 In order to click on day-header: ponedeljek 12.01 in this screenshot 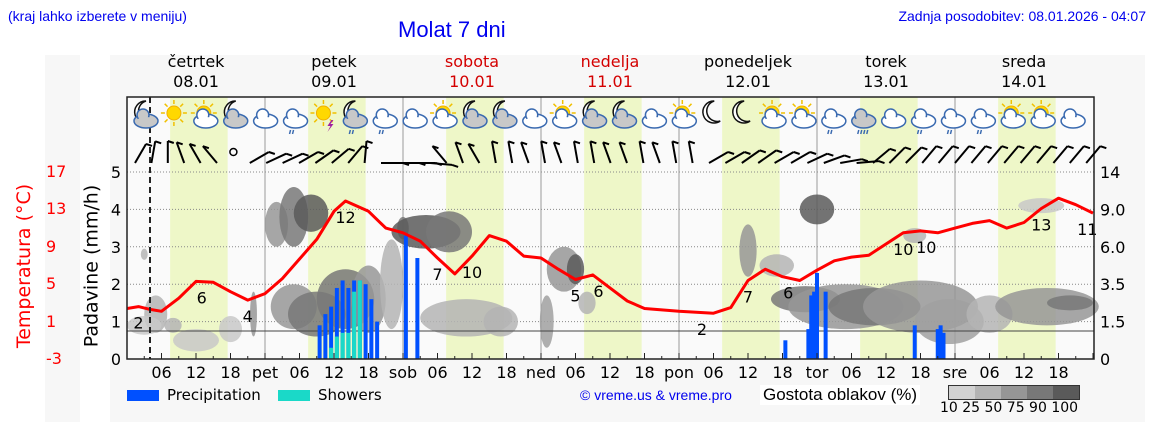, I will do `click(748, 72)`.